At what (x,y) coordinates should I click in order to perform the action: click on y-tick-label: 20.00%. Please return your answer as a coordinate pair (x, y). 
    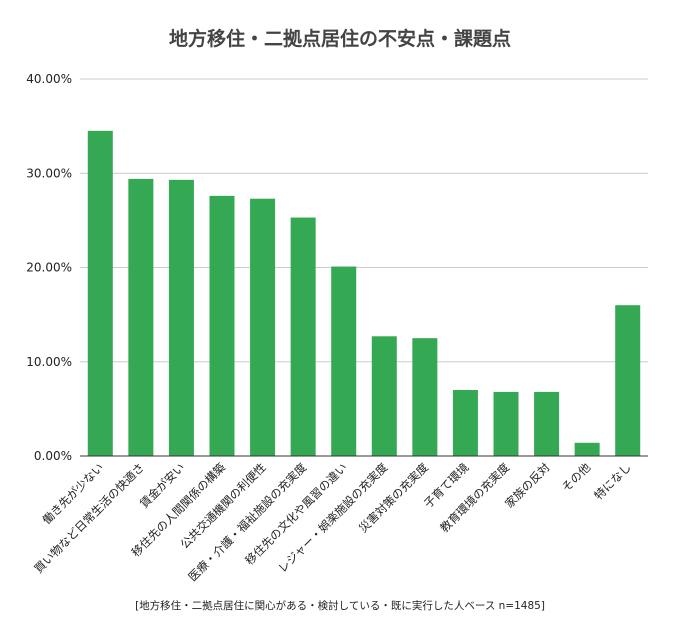
    Looking at the image, I should click on (49, 268).